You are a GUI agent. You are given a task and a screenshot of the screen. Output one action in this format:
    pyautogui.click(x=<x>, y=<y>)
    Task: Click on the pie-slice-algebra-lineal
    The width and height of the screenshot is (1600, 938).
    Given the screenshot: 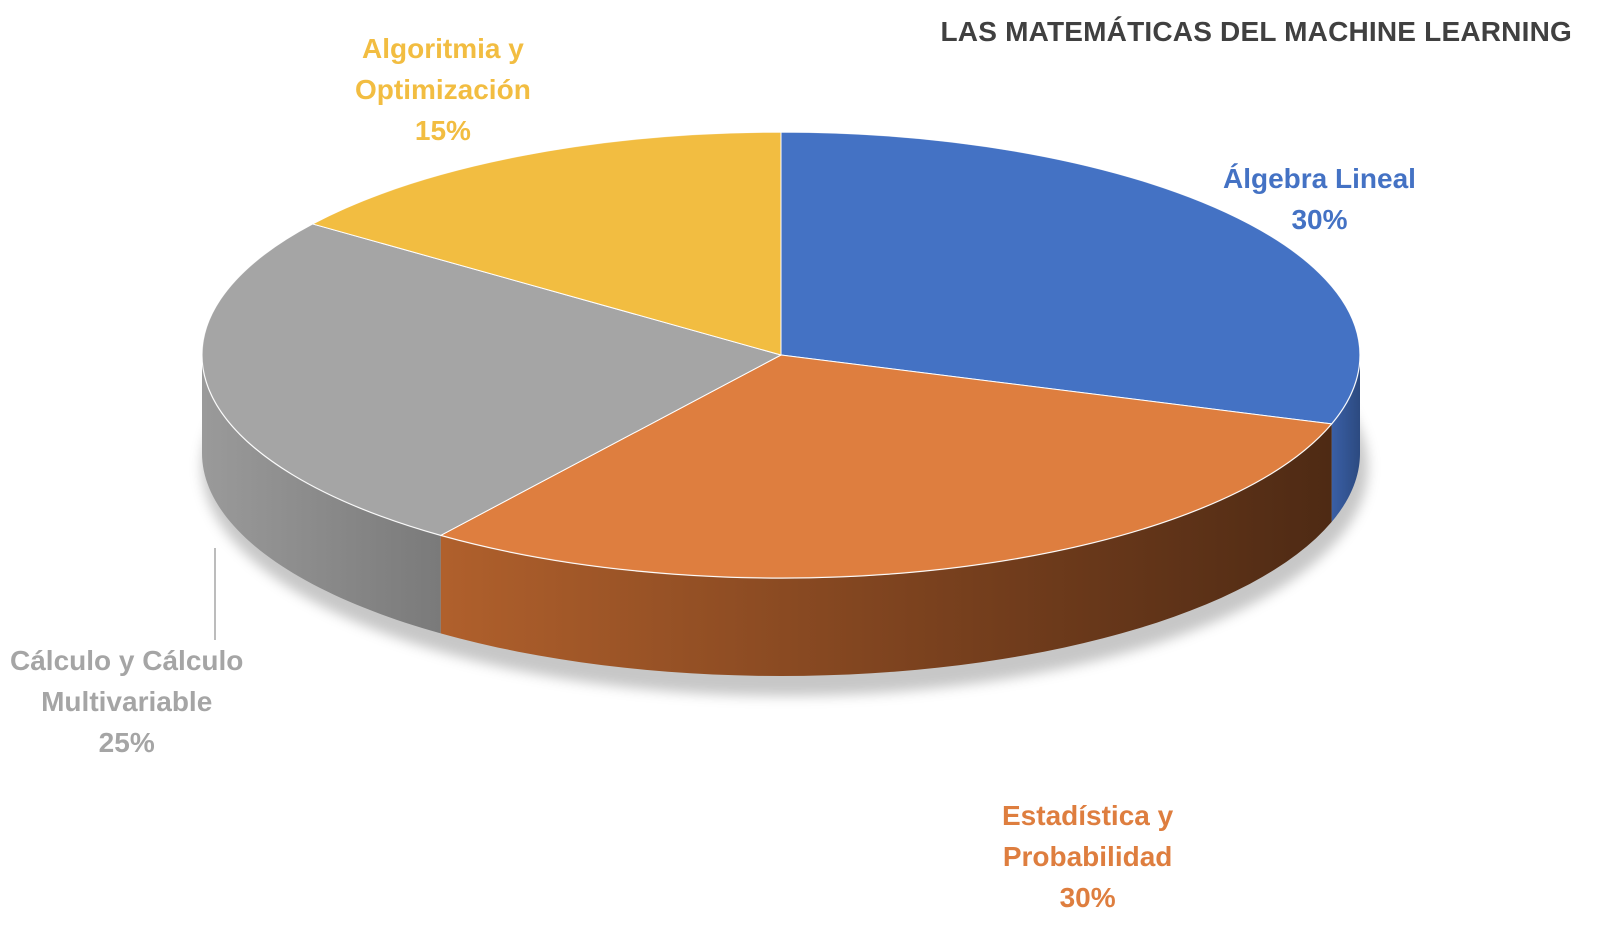 What is the action you would take?
    pyautogui.click(x=1070, y=278)
    